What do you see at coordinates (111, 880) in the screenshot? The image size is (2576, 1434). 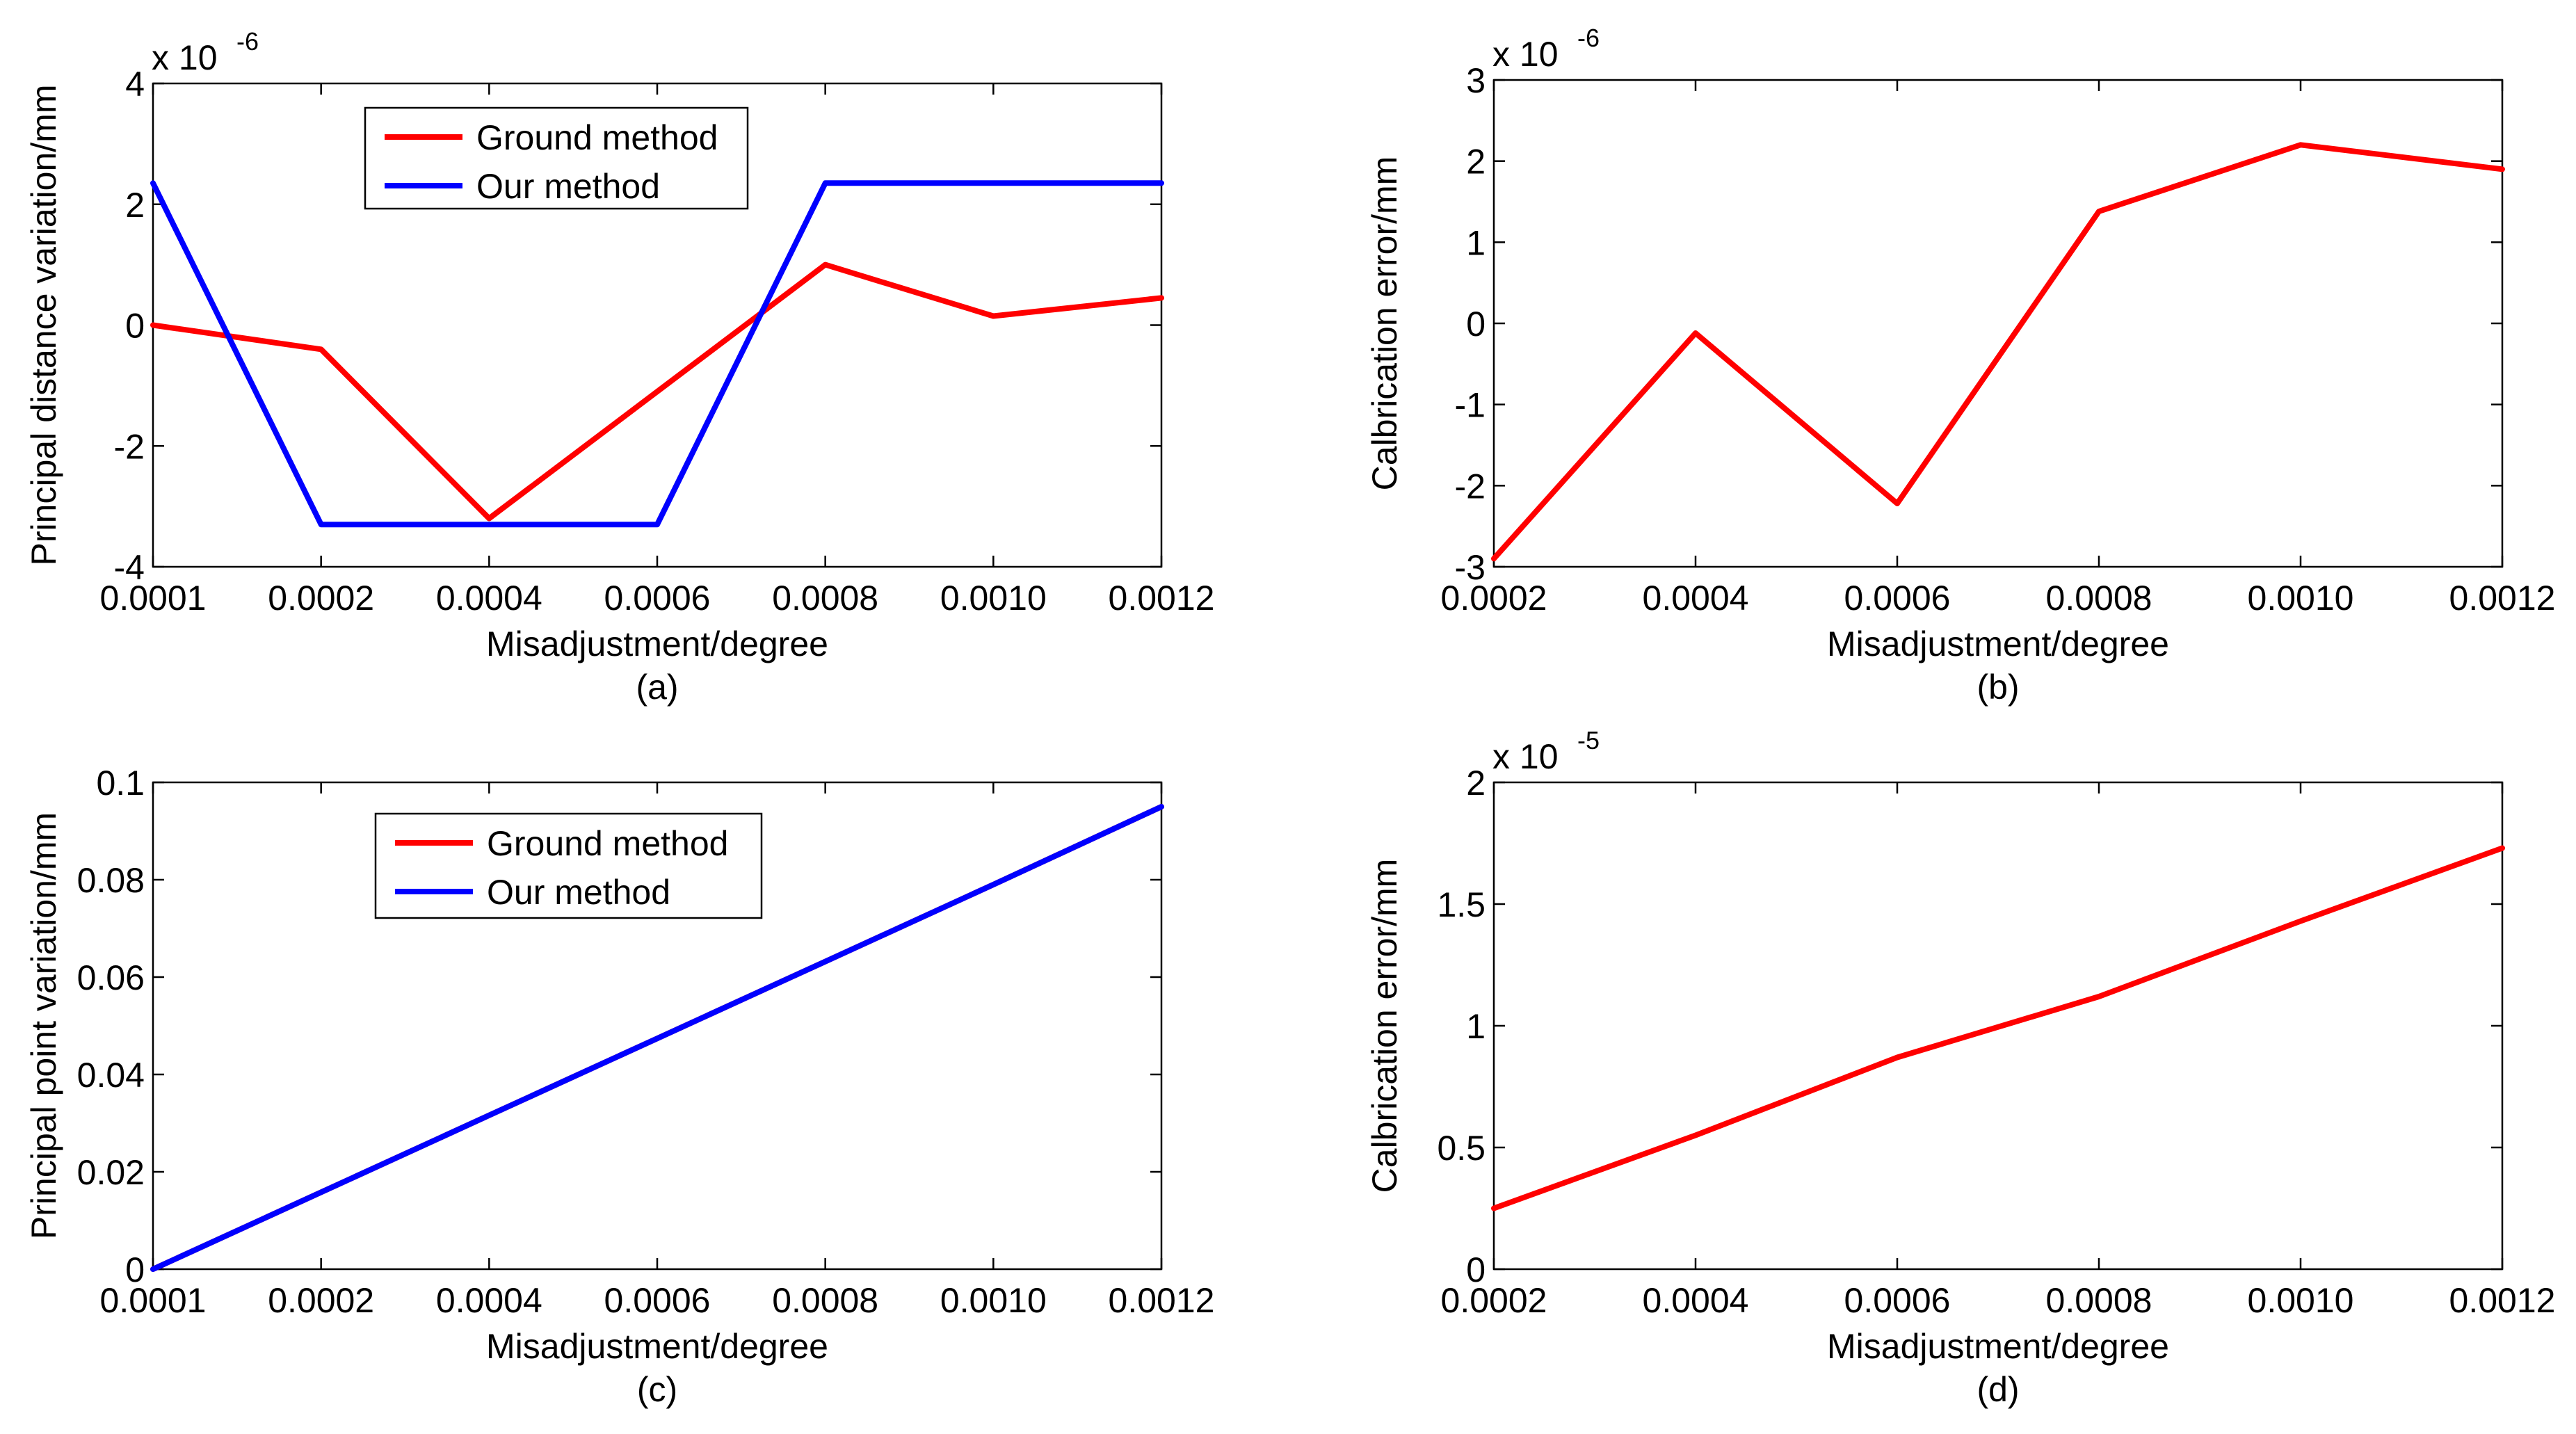 I see `y-tick-label: 0.08` at bounding box center [111, 880].